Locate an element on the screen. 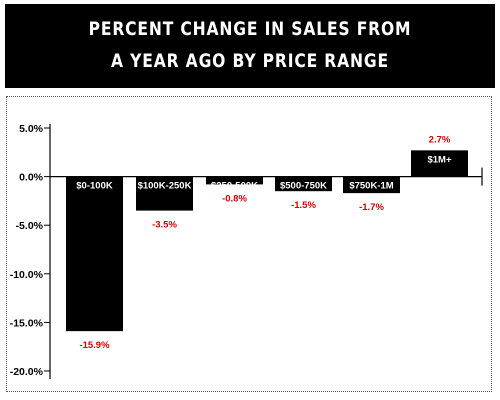  y-tick-label: -5.0% is located at coordinates (30, 226).